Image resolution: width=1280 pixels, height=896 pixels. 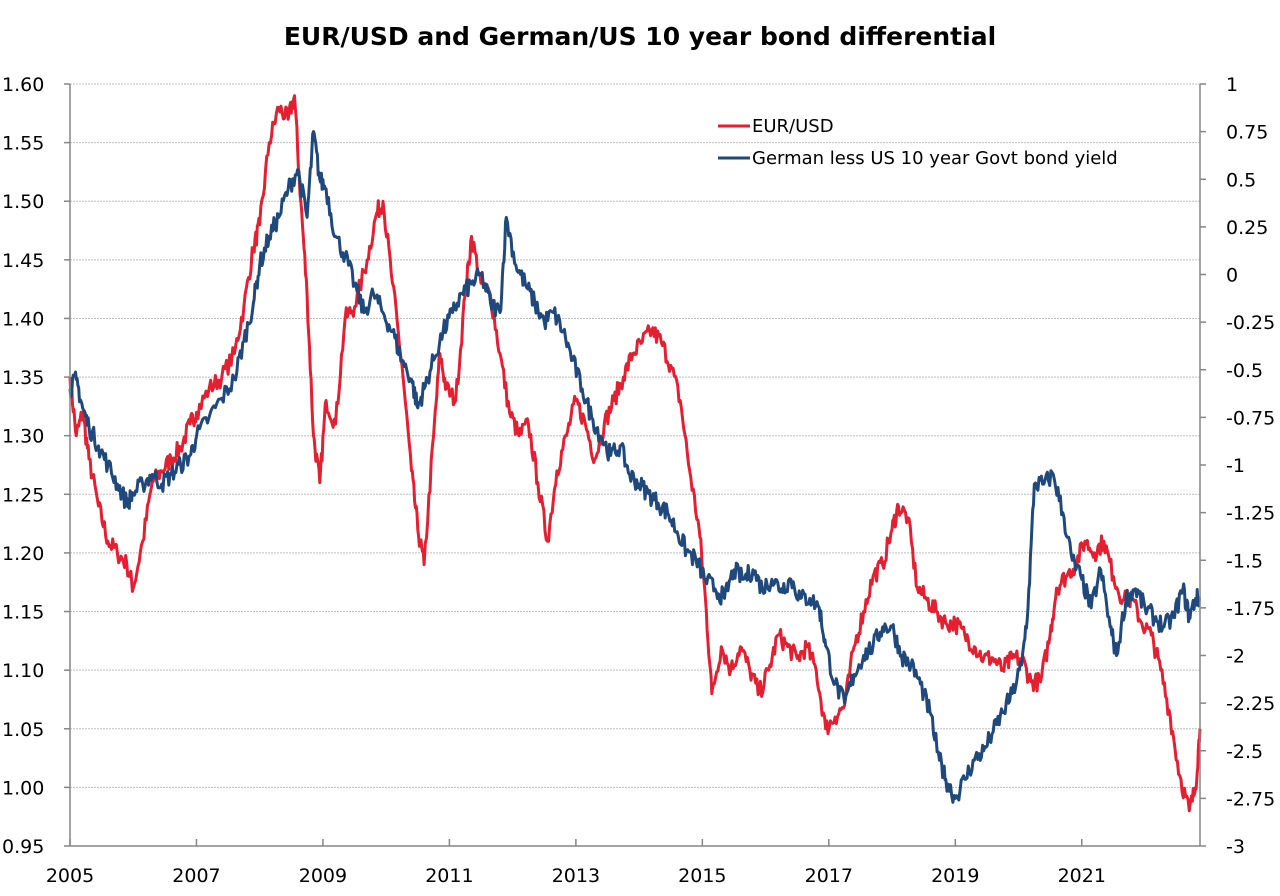 I want to click on left-y-tick-label: 1.35, so click(x=23, y=378).